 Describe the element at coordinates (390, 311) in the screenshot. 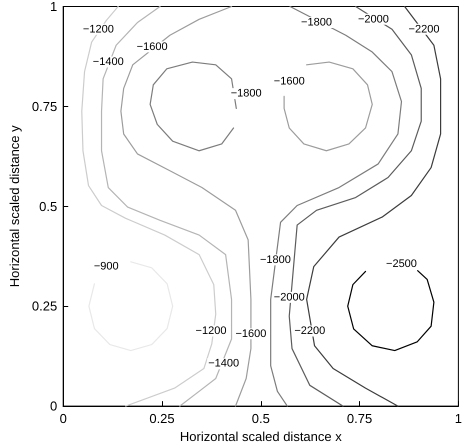

I see `line-series` at that location.